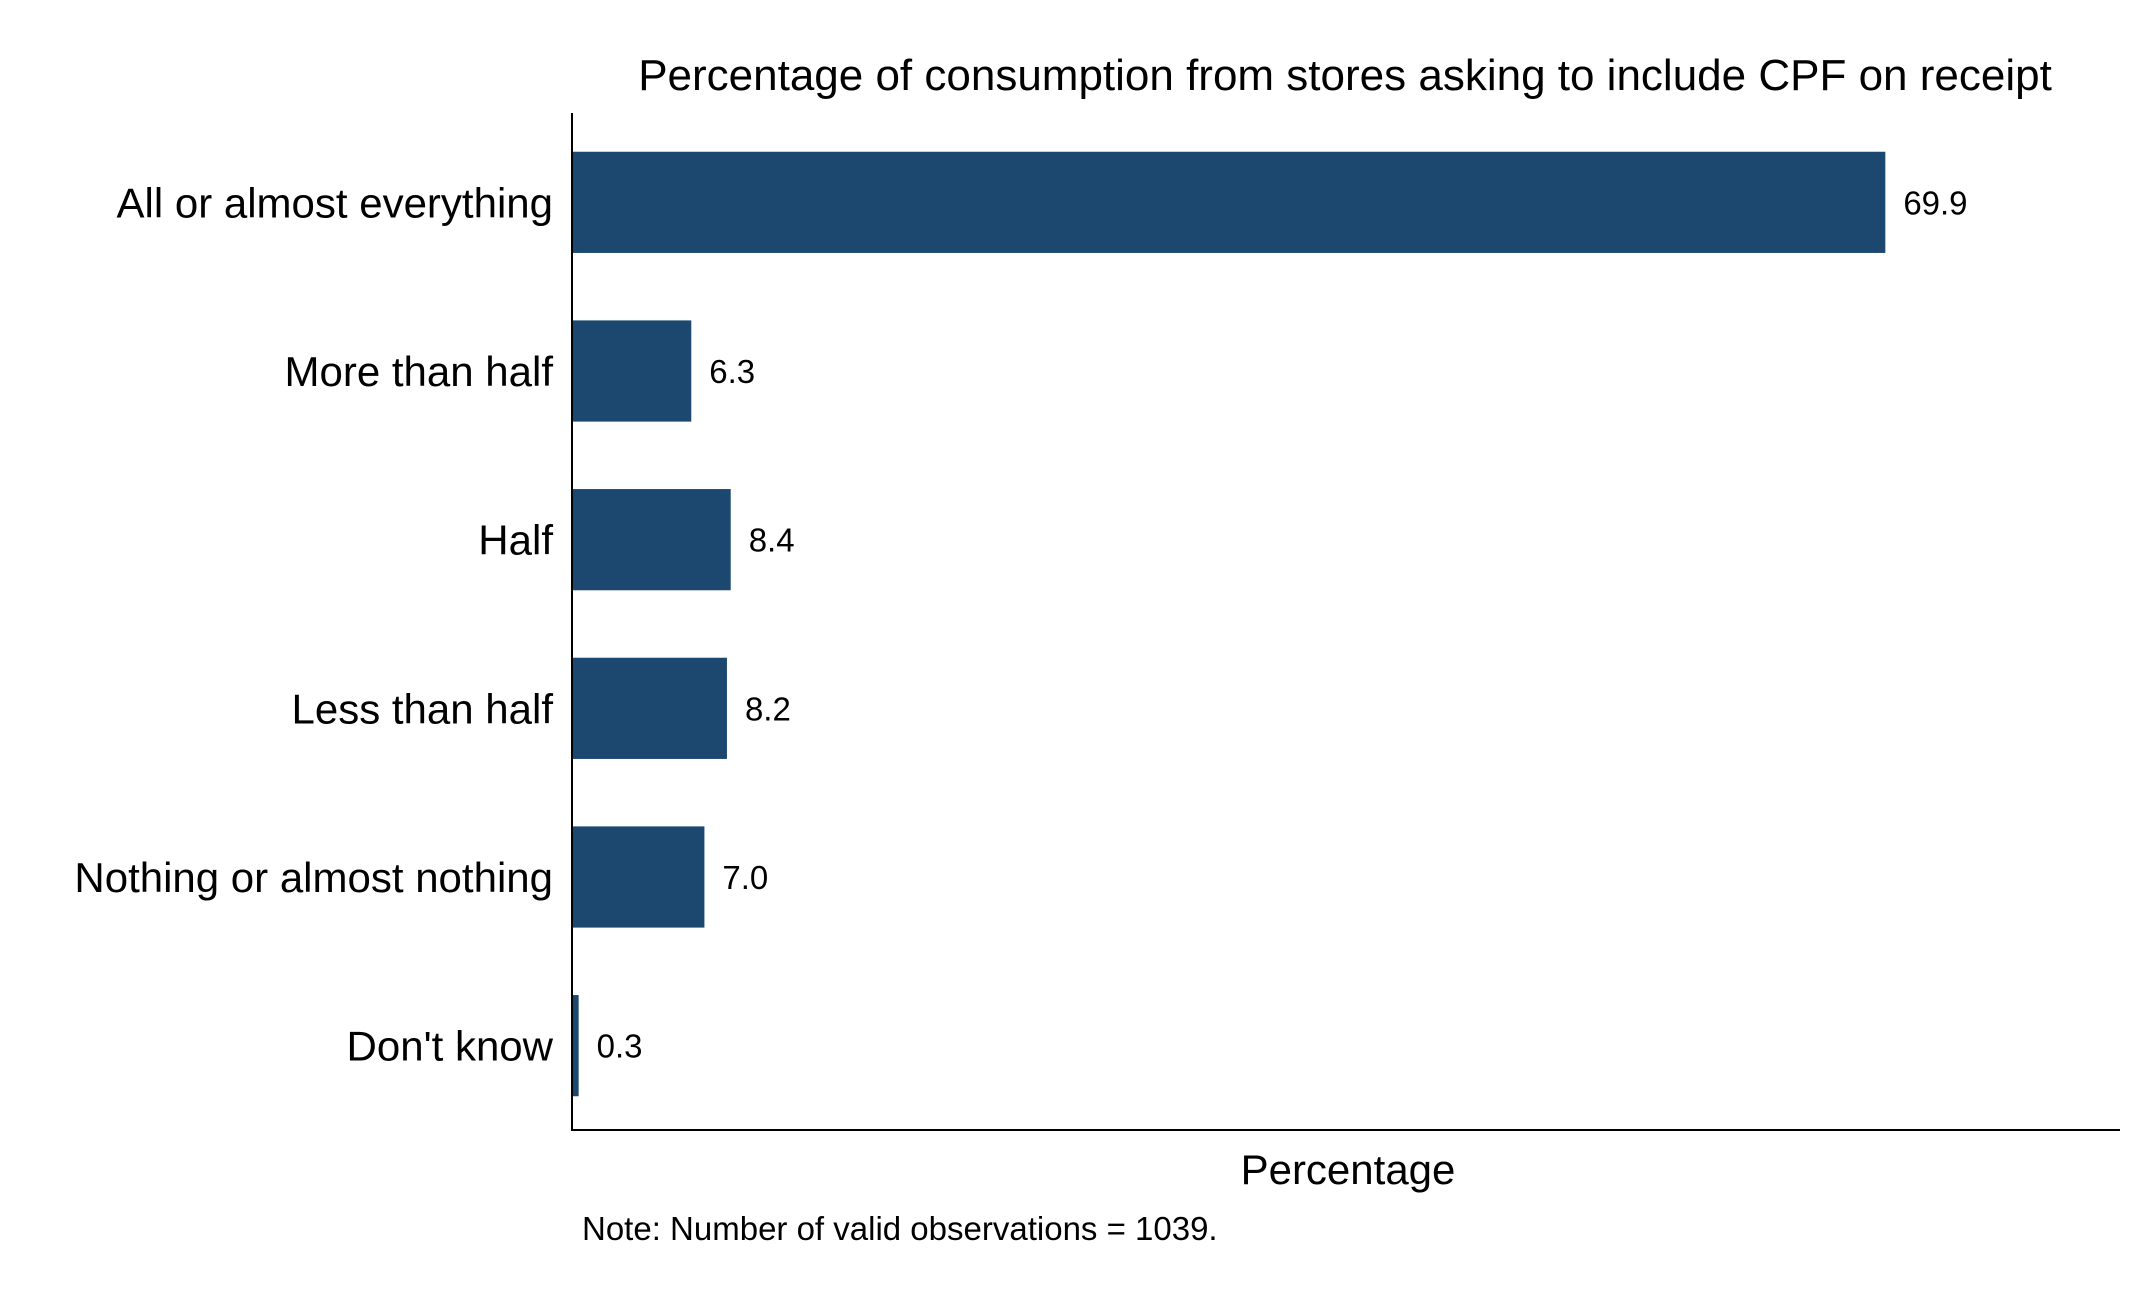  Describe the element at coordinates (732, 371) in the screenshot. I see `value-label: 6.3` at that location.